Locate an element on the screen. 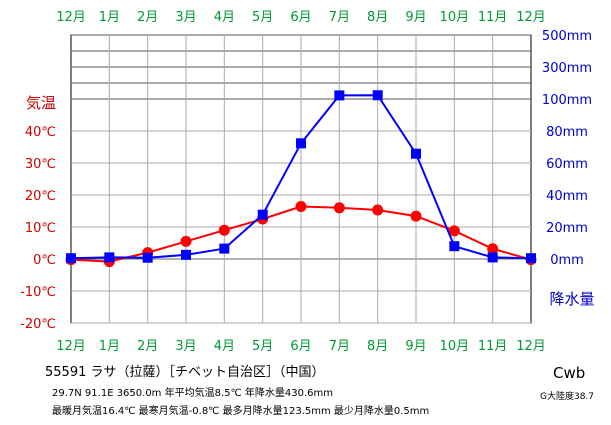 This screenshot has width=611, height=425. precipitation-tick-label: 40mm is located at coordinates (567, 196).